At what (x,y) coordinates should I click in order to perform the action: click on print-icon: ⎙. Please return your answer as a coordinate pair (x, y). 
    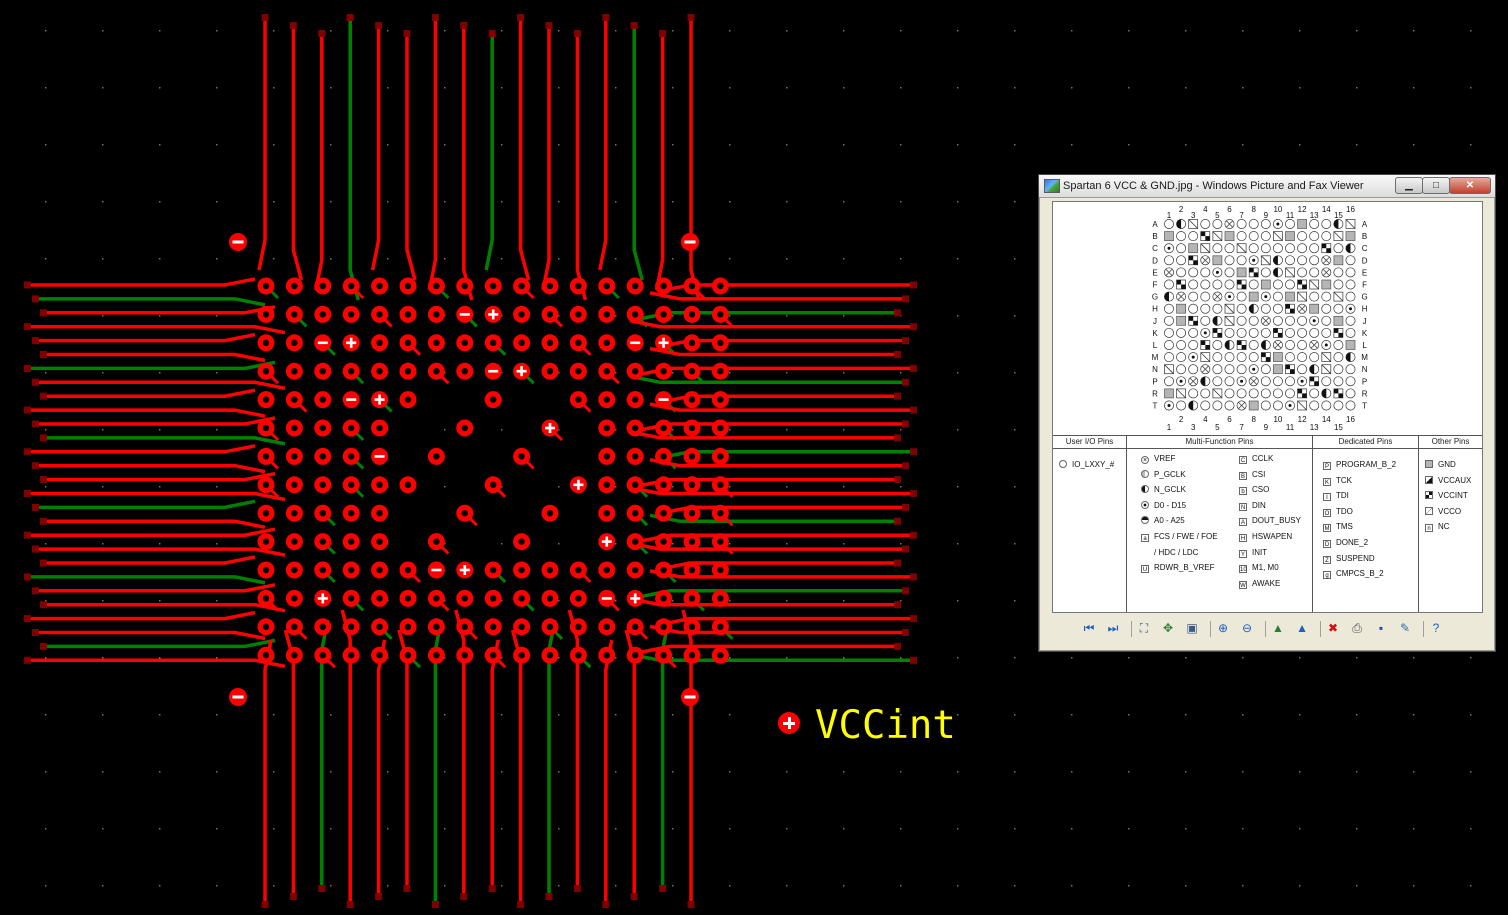
    Looking at the image, I should click on (1357, 628).